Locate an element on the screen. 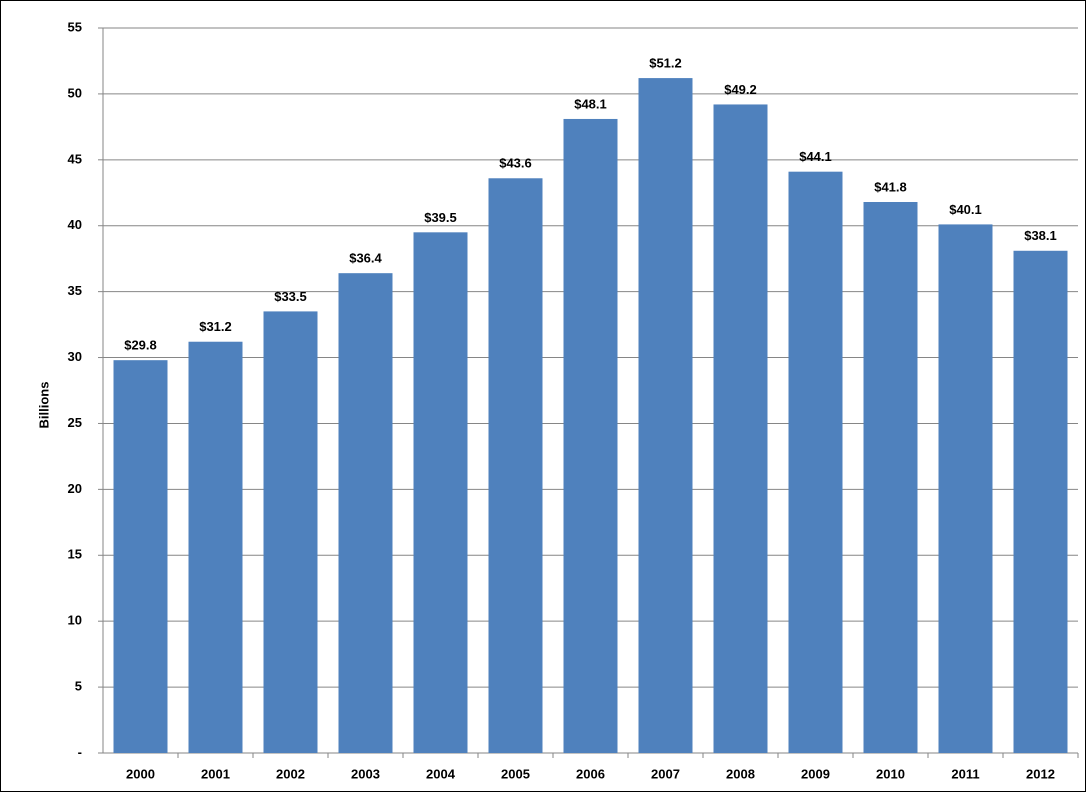  data-label: $38.1 is located at coordinates (1040, 235).